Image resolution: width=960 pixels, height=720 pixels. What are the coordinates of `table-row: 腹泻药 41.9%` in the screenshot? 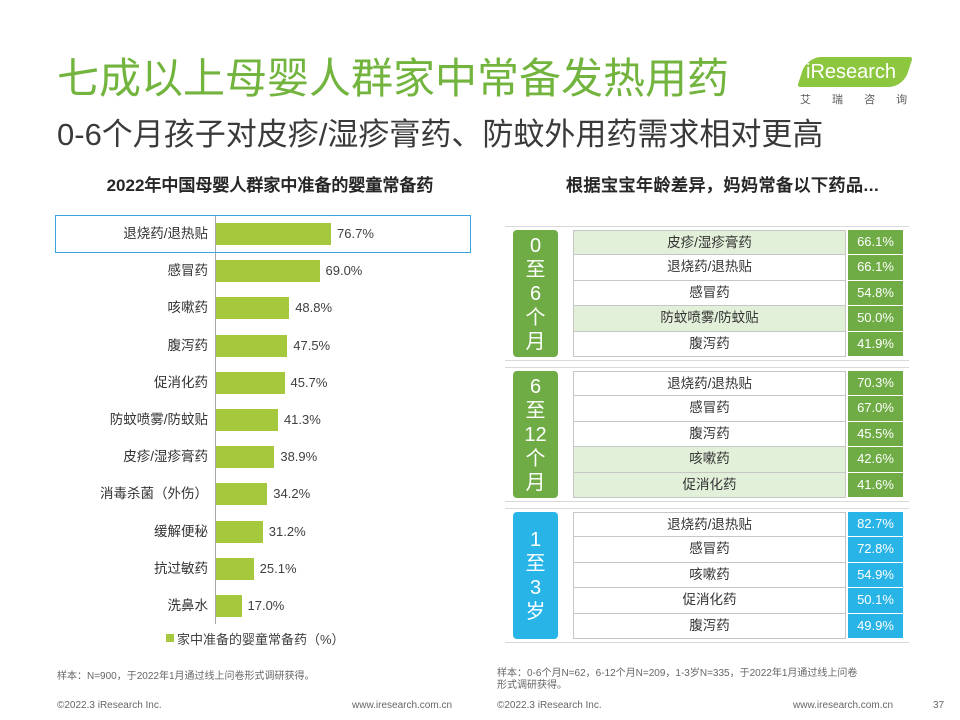 It's located at (738, 344).